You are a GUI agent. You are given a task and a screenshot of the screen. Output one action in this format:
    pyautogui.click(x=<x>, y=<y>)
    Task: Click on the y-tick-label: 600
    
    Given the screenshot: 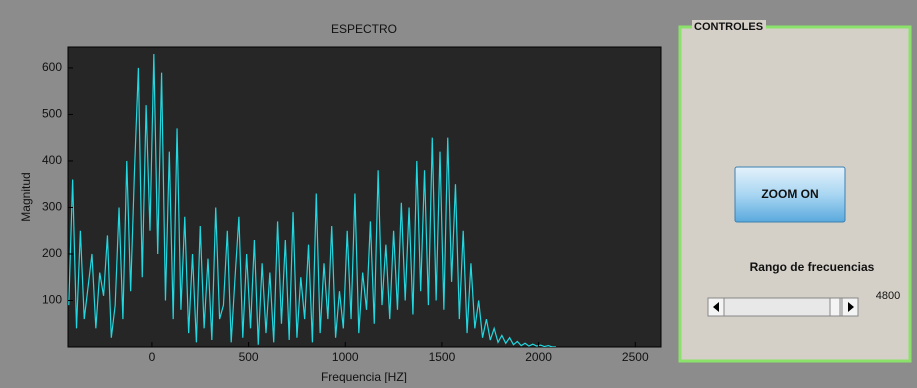 What is the action you would take?
    pyautogui.click(x=52, y=67)
    